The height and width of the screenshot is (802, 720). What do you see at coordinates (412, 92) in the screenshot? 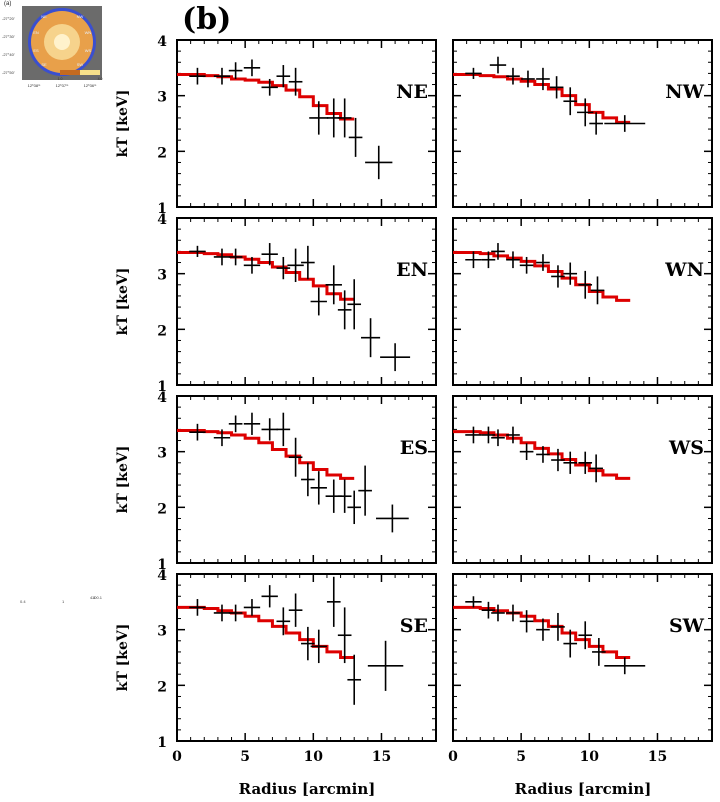
I see `panel-region-label: NE` at bounding box center [412, 92].